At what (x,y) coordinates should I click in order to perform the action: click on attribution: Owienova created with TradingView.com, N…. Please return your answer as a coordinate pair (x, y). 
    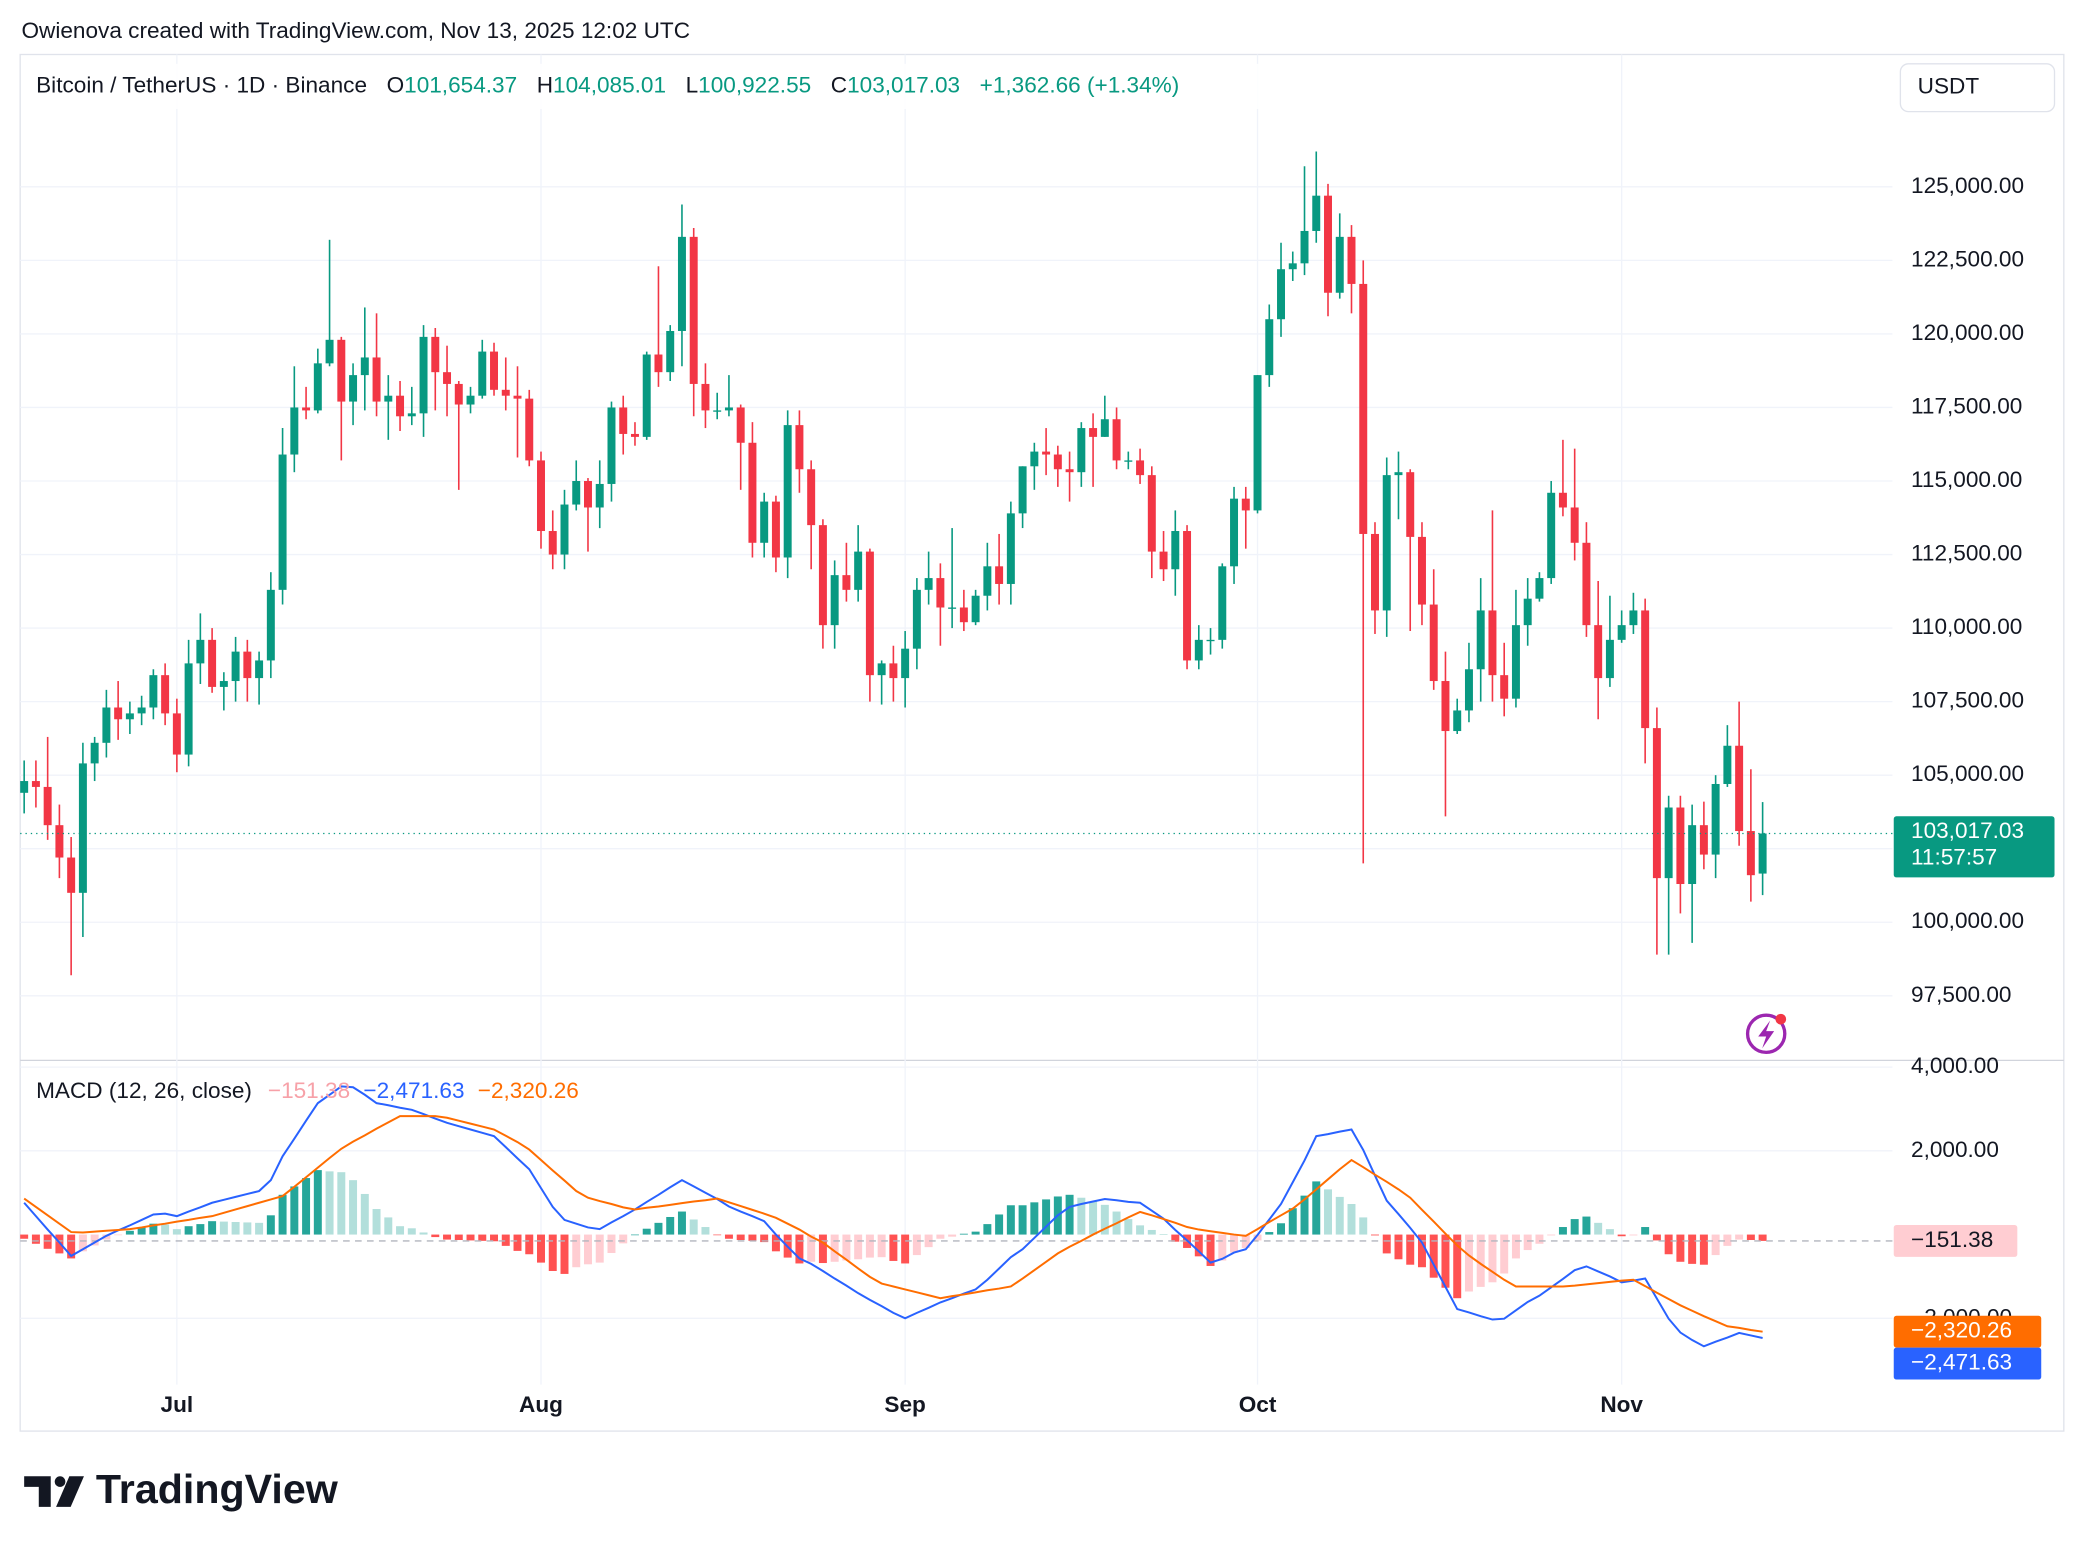
    Looking at the image, I should click on (356, 30).